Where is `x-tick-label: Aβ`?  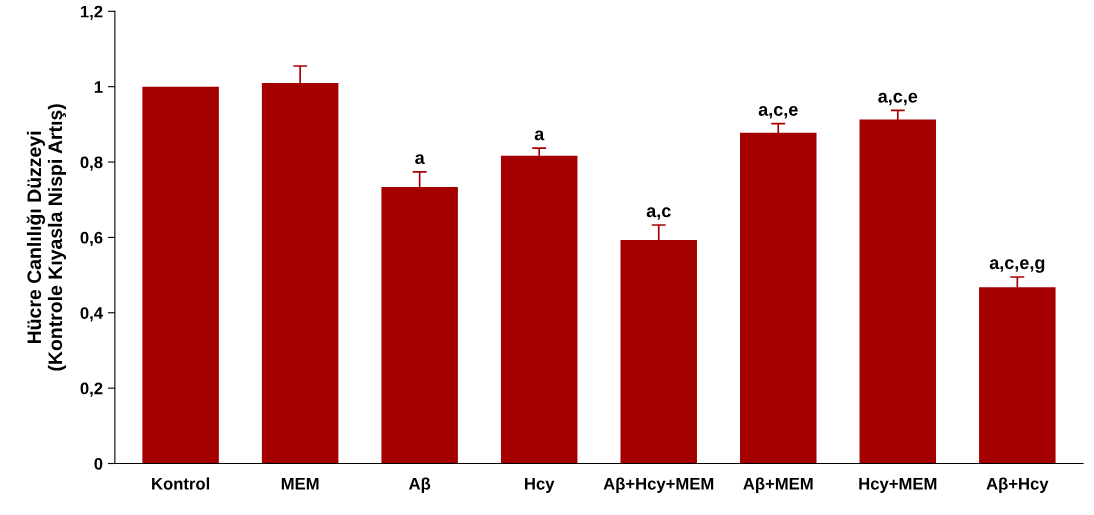
x-tick-label: Aβ is located at coordinates (419, 485).